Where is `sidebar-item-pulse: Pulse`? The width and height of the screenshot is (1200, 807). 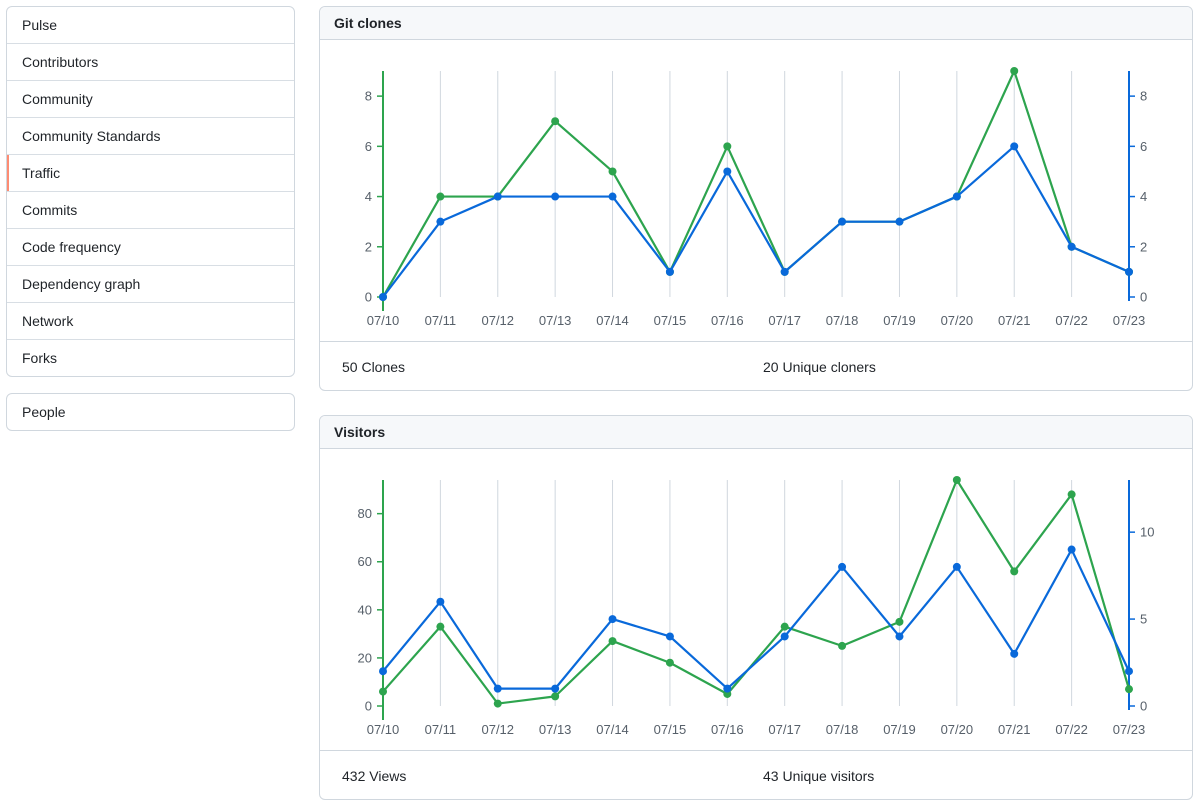 sidebar-item-pulse: Pulse is located at coordinates (40, 25).